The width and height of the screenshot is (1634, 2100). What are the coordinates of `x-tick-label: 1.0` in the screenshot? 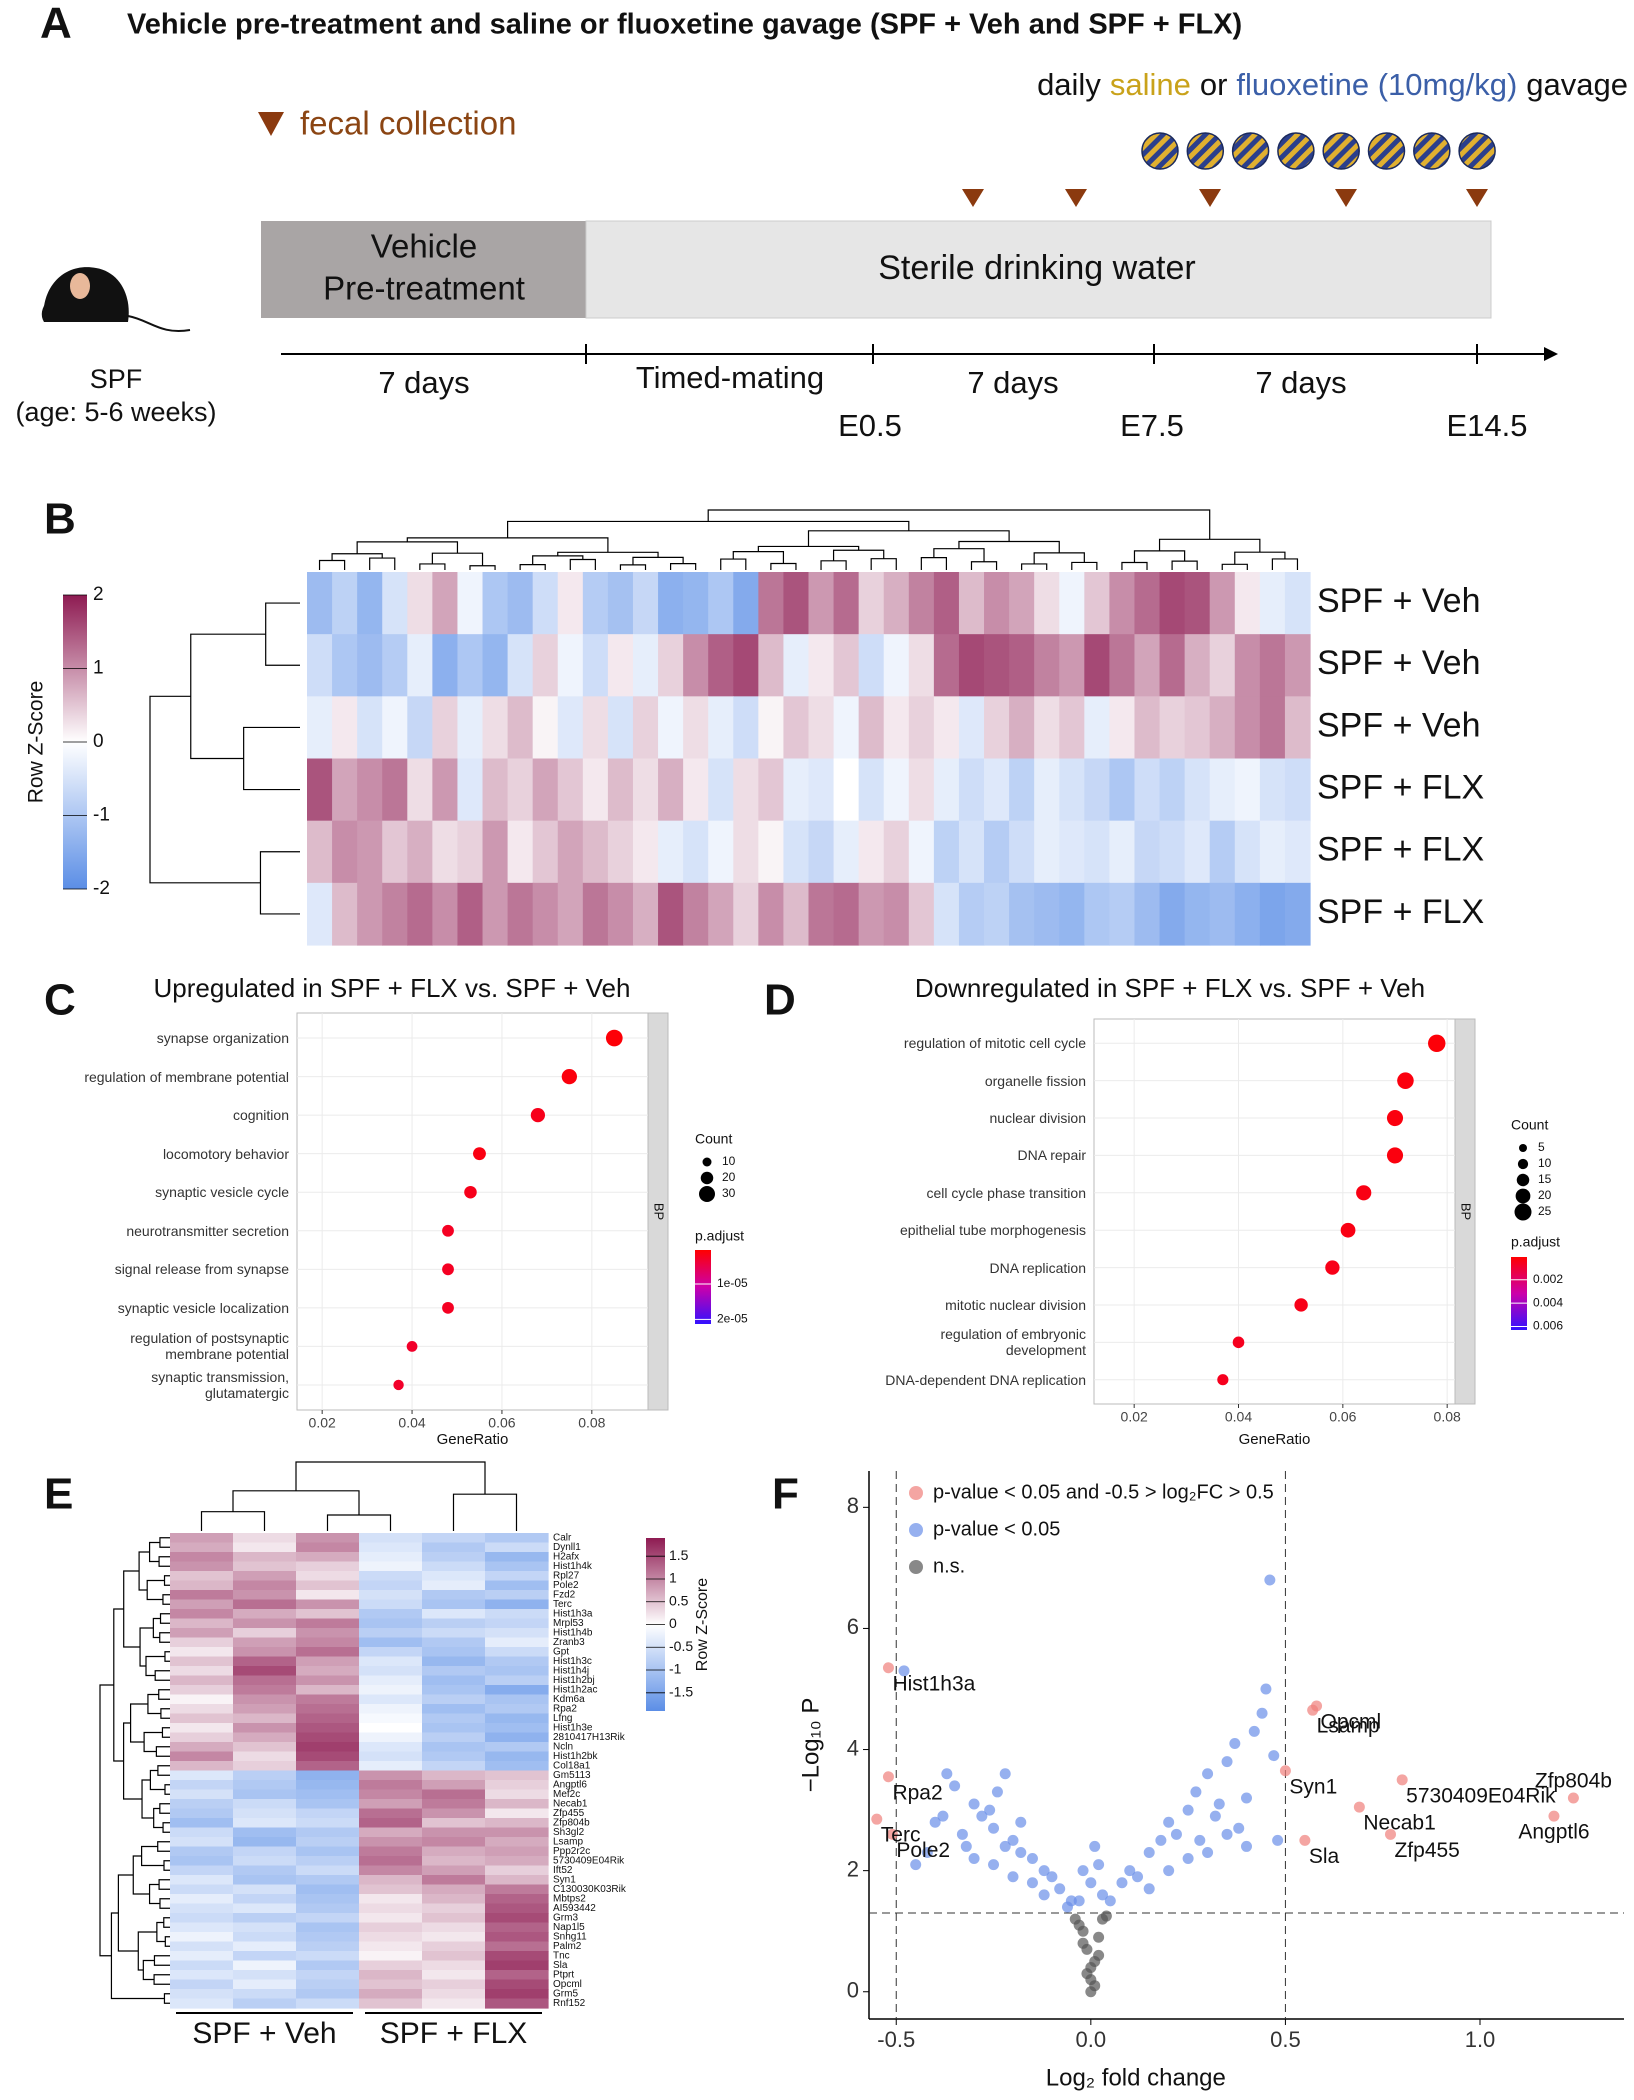 It's located at (1480, 2039).